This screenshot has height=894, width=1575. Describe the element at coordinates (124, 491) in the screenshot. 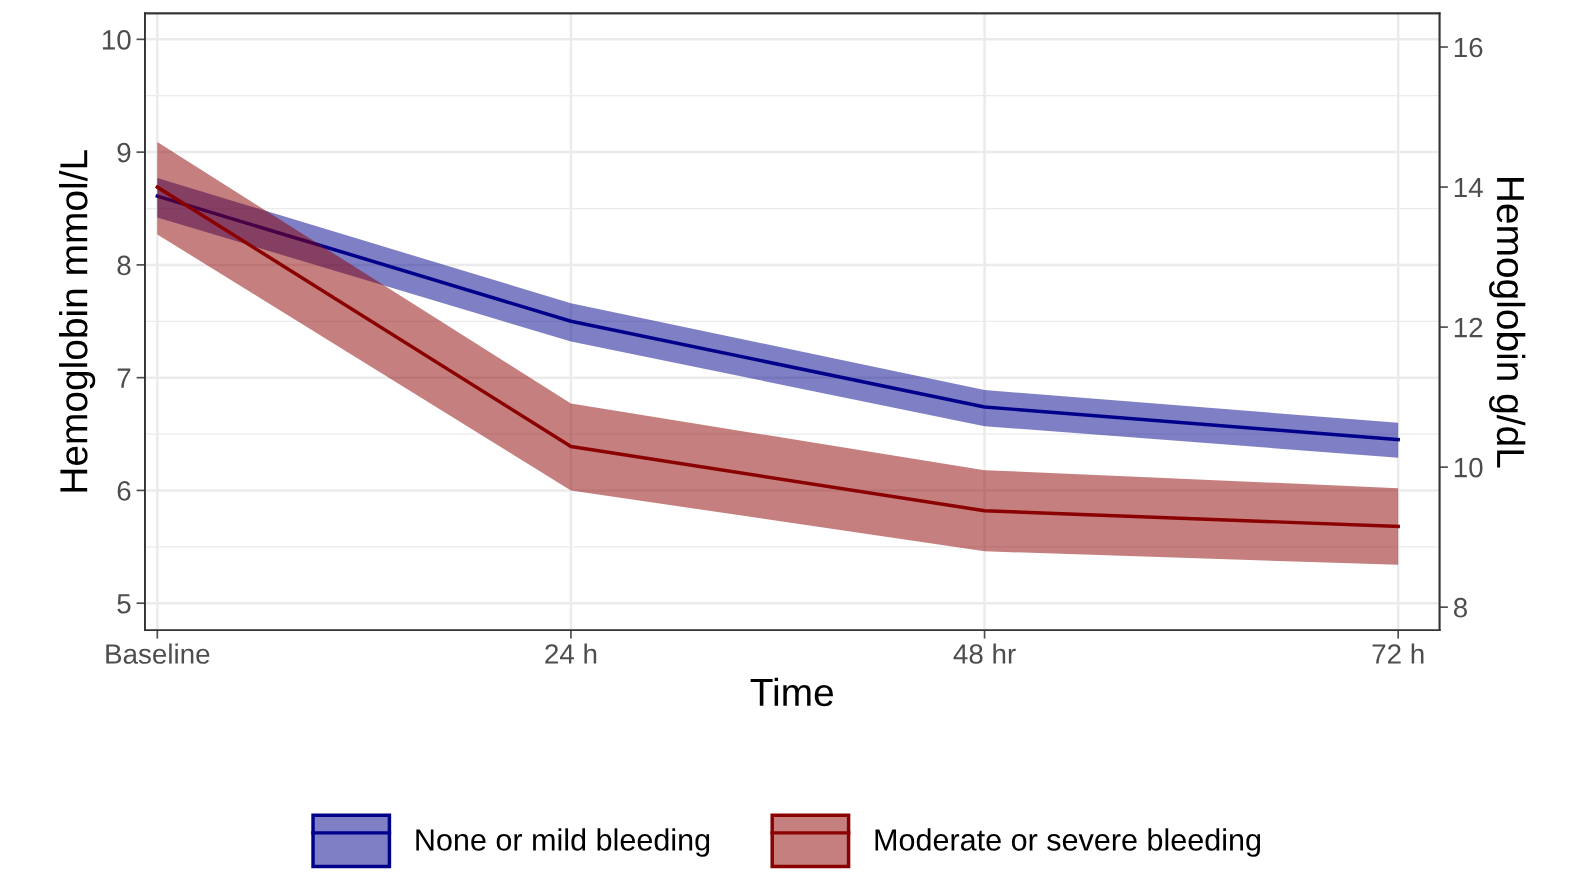

I see `y-tick-label: 6` at that location.